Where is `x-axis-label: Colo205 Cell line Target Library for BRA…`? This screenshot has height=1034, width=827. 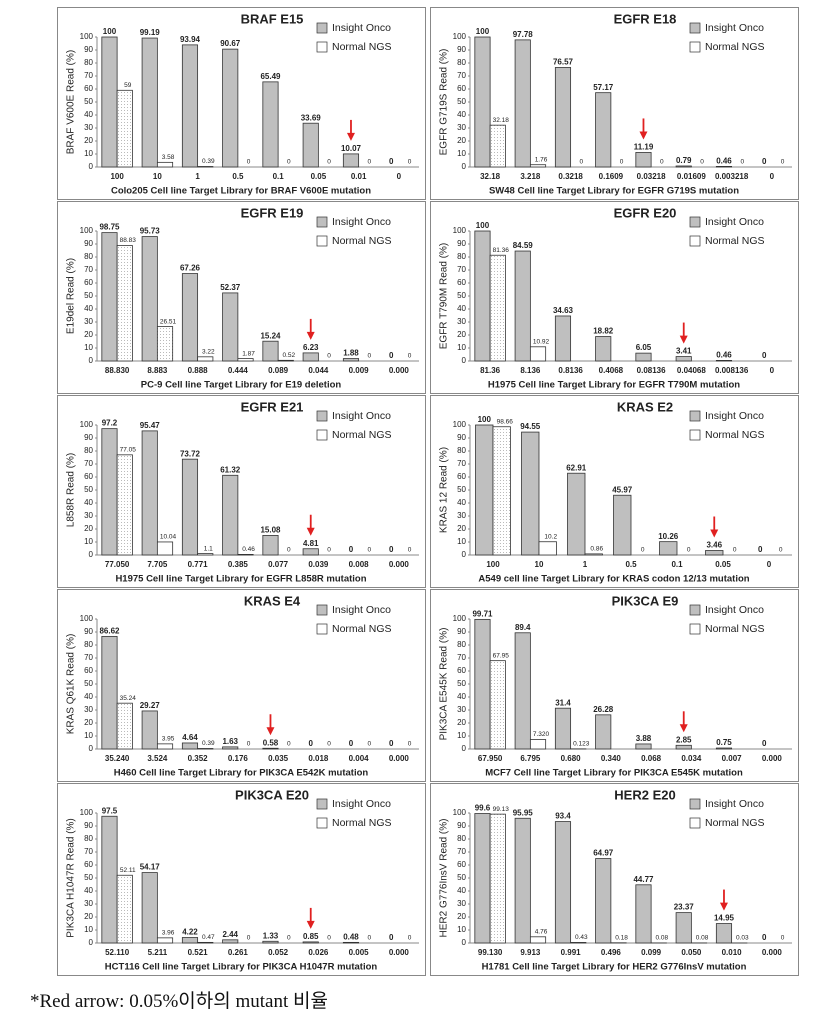 x-axis-label: Colo205 Cell line Target Library for BRA… is located at coordinates (241, 191).